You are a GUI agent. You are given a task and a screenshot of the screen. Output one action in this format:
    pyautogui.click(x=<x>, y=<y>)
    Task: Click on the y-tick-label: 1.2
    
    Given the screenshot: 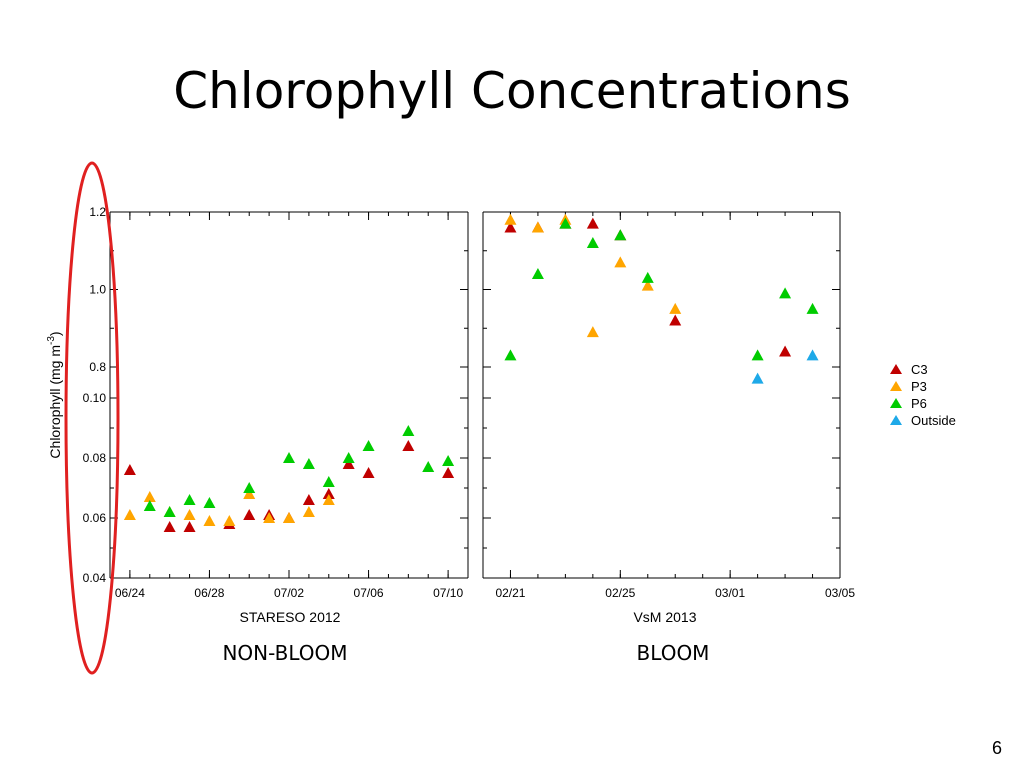 What is the action you would take?
    pyautogui.click(x=97, y=212)
    